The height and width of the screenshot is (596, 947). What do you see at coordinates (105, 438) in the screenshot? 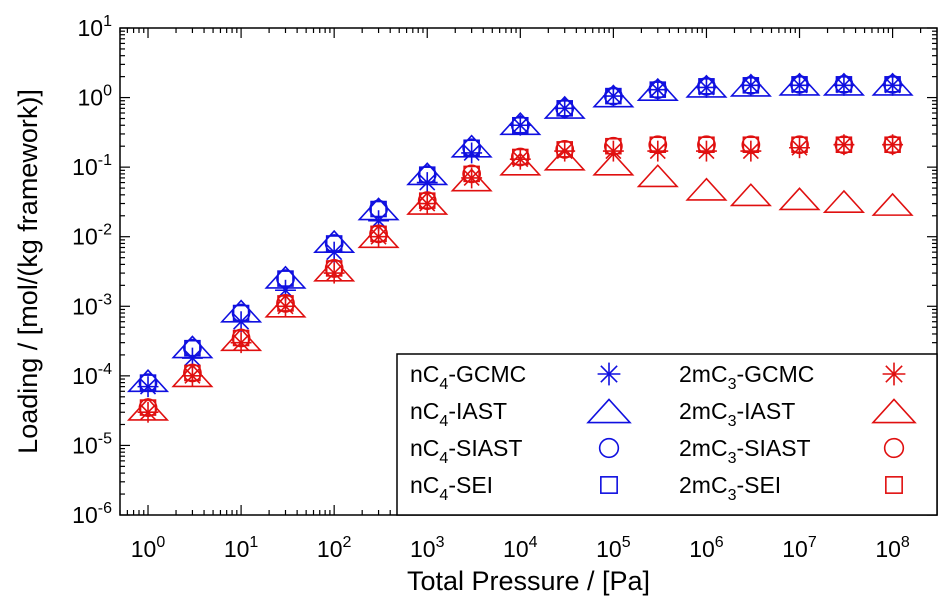
I see `tick-label-exponent: -5` at bounding box center [105, 438].